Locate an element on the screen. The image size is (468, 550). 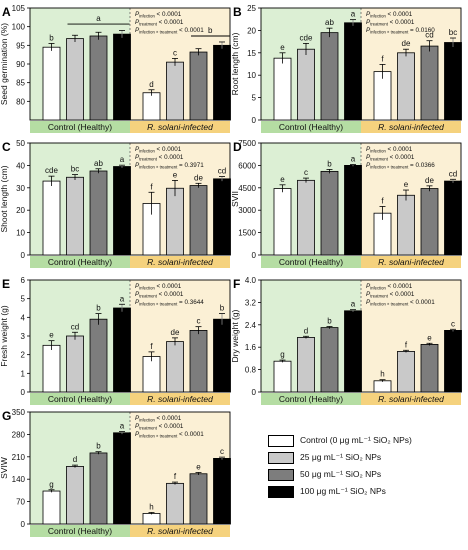
legend-item: 100 μg mL⁻¹ SiO₂ NPs is located at coordinates (366, 491).